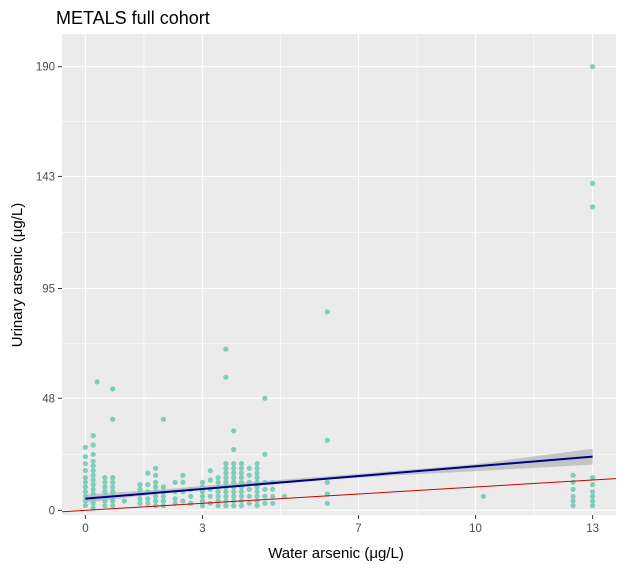  I want to click on chart-title: METALS full cohort, so click(133, 18).